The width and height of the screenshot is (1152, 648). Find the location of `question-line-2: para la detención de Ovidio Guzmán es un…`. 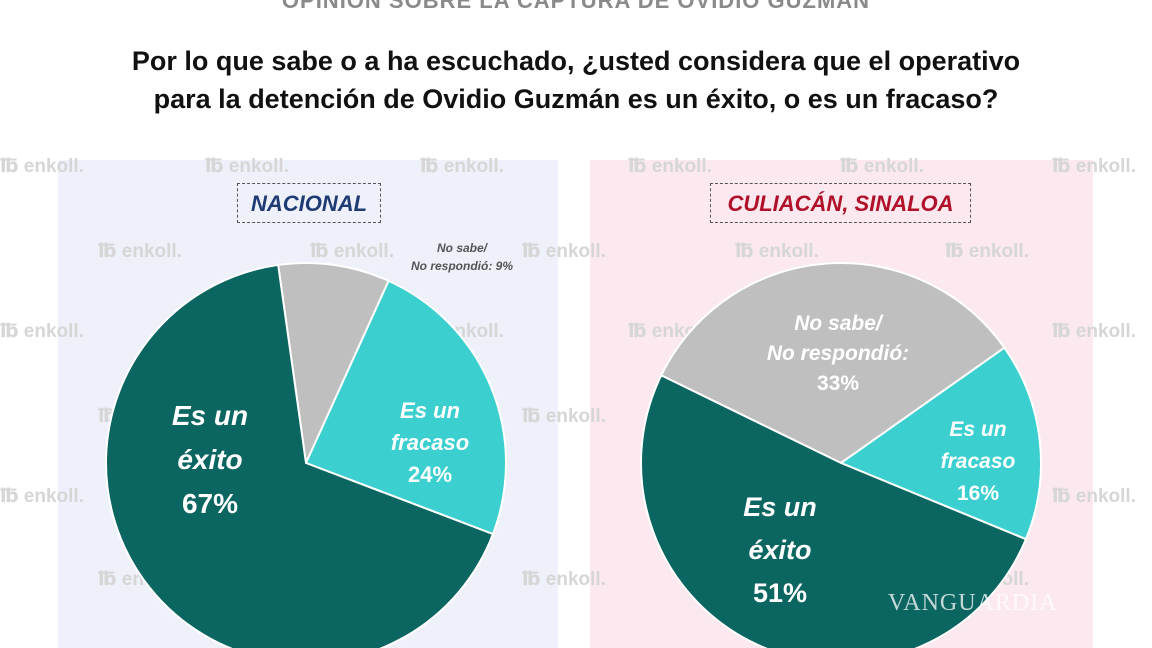

question-line-2: para la detención de Ovidio Guzmán es un… is located at coordinates (576, 99).